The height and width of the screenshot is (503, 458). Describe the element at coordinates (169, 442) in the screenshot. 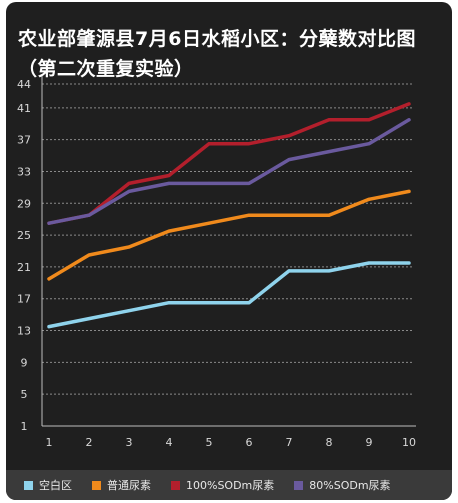

I see `x-tick-label: 4` at that location.